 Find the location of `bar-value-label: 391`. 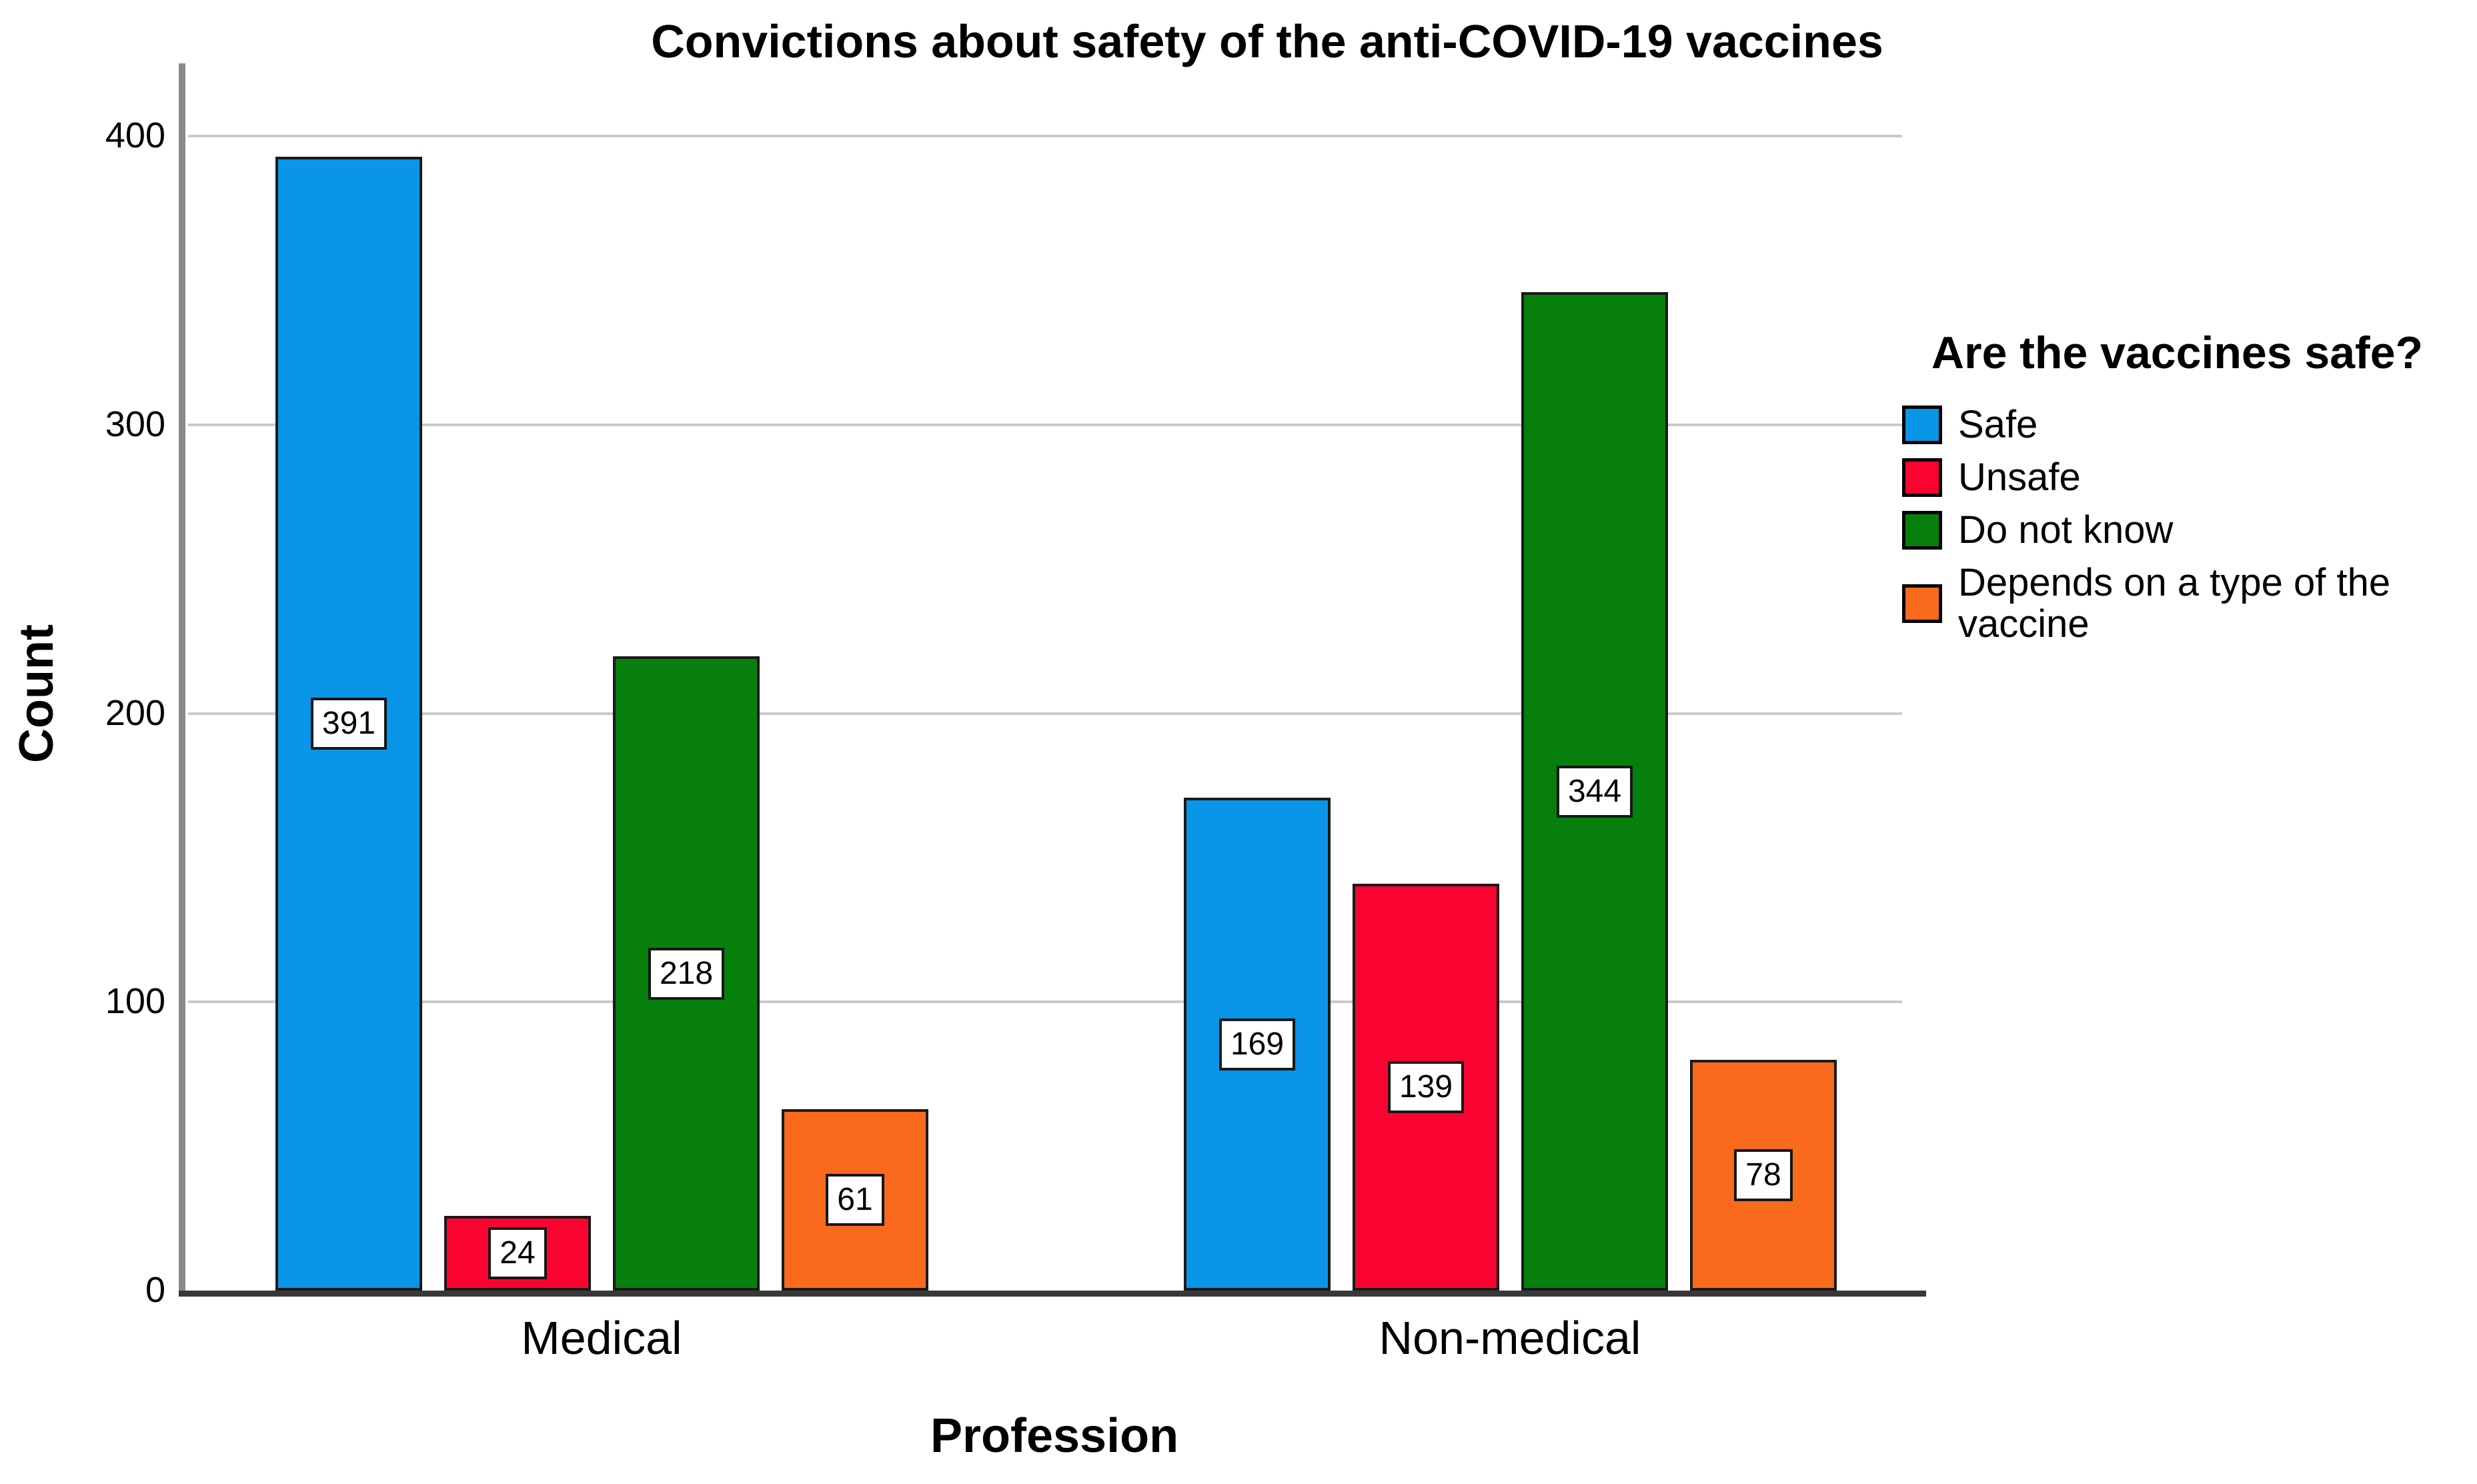

bar-value-label: 391 is located at coordinates (348, 724).